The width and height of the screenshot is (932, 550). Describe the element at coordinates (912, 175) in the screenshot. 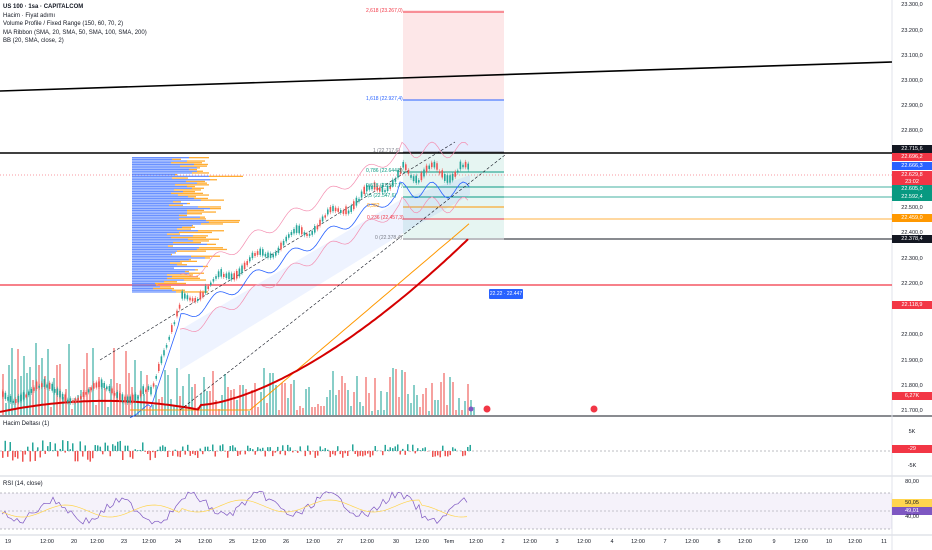

I see `price-badge: 22.629,8` at that location.